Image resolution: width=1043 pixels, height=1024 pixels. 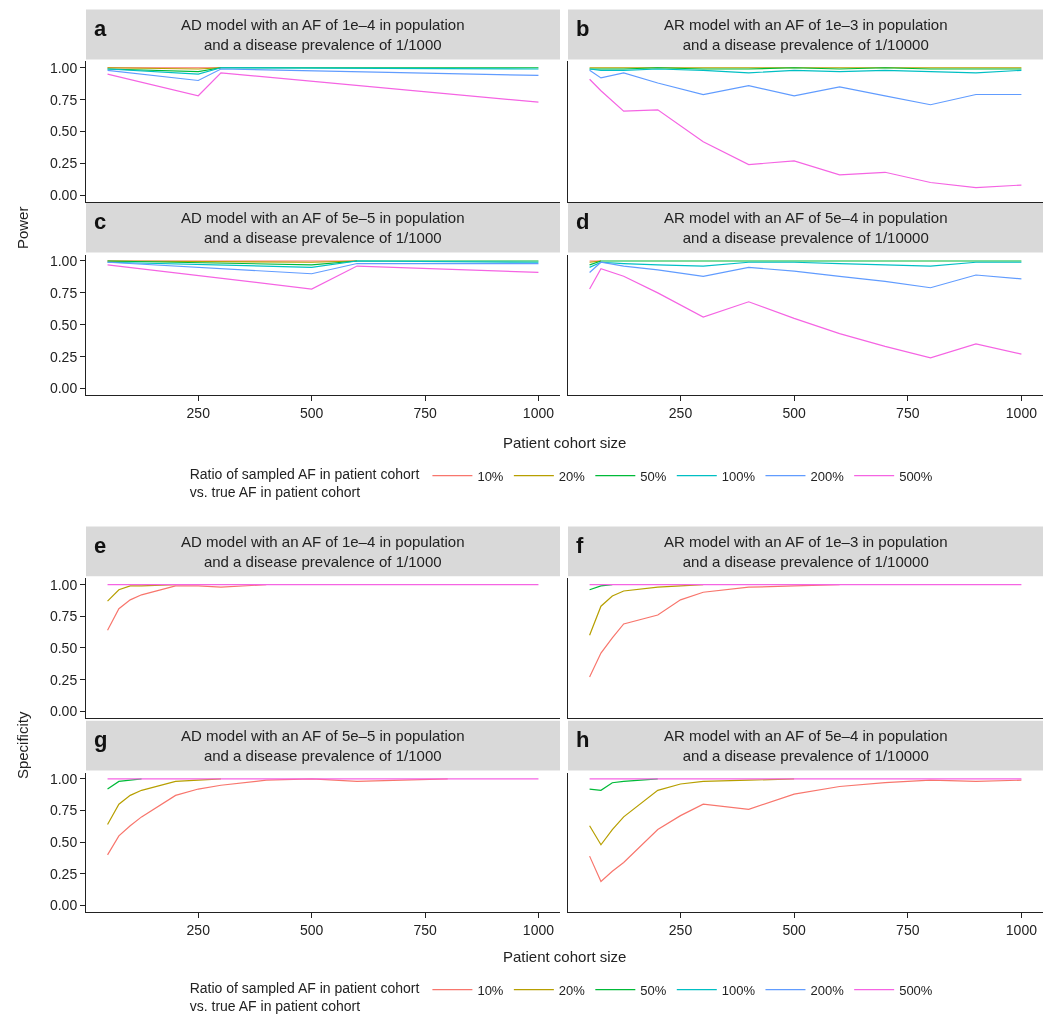 What do you see at coordinates (580, 545) in the screenshot?
I see `text: f` at bounding box center [580, 545].